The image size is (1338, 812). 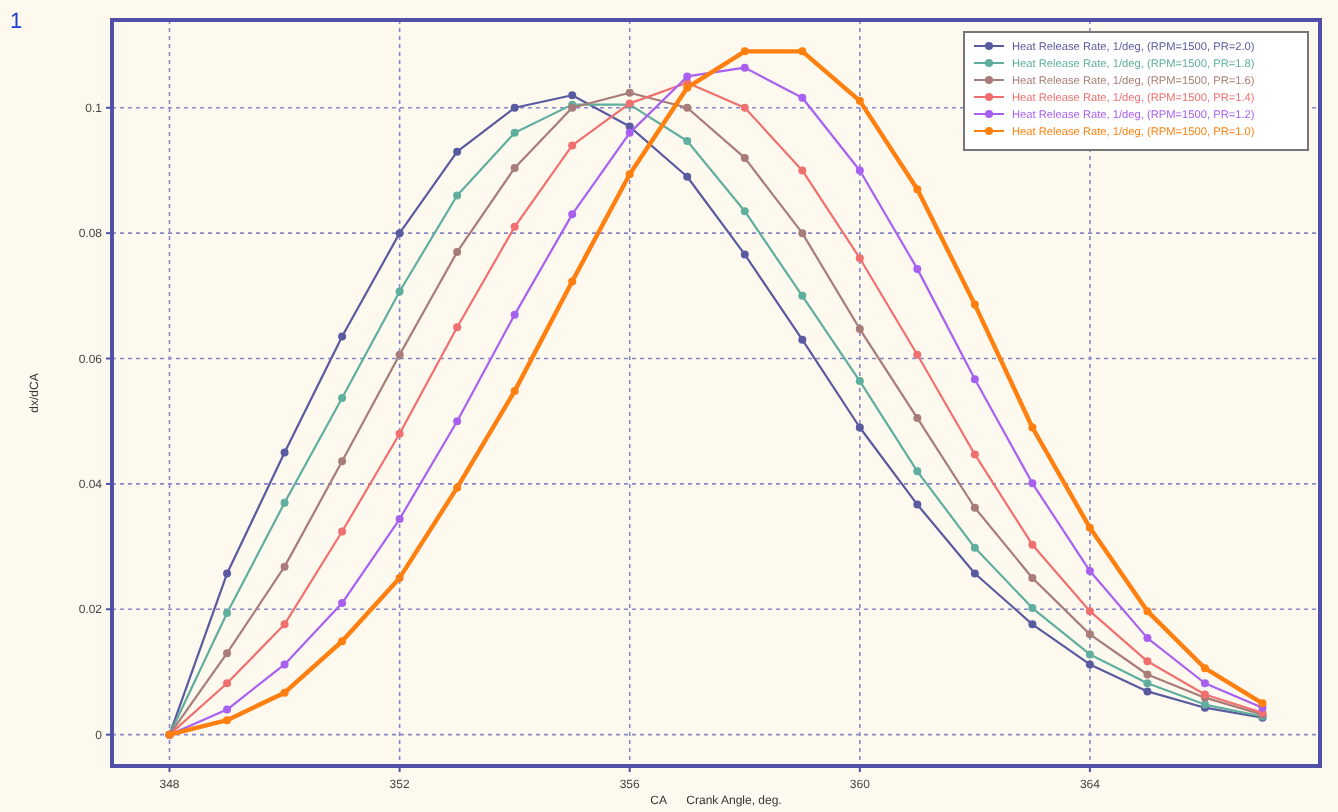 I want to click on text: 1, so click(x=16, y=22).